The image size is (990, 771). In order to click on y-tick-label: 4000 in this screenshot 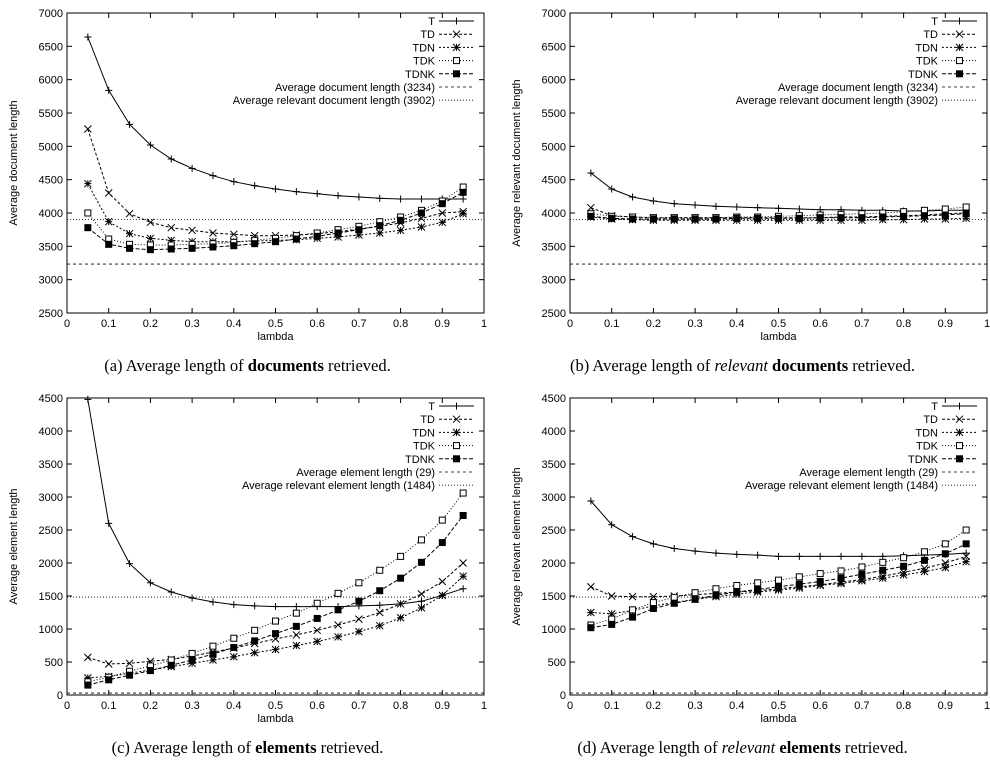, I will do `click(554, 432)`.